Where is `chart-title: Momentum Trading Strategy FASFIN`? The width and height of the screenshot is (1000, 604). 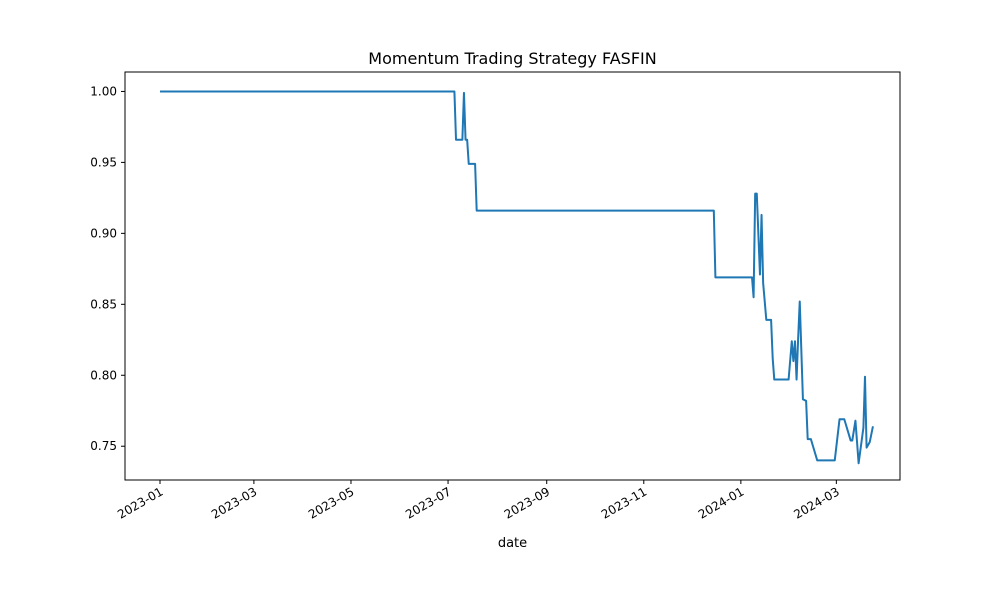 chart-title: Momentum Trading Strategy FASFIN is located at coordinates (512, 58).